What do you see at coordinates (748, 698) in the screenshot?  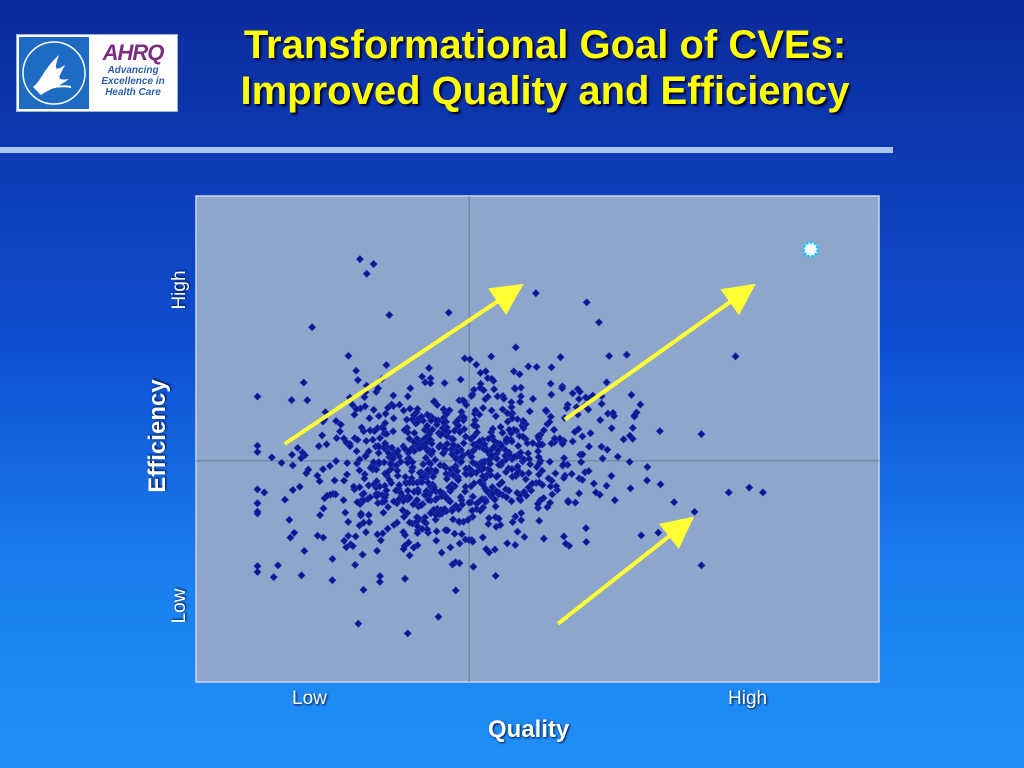 I see `x-tick-high: High` at bounding box center [748, 698].